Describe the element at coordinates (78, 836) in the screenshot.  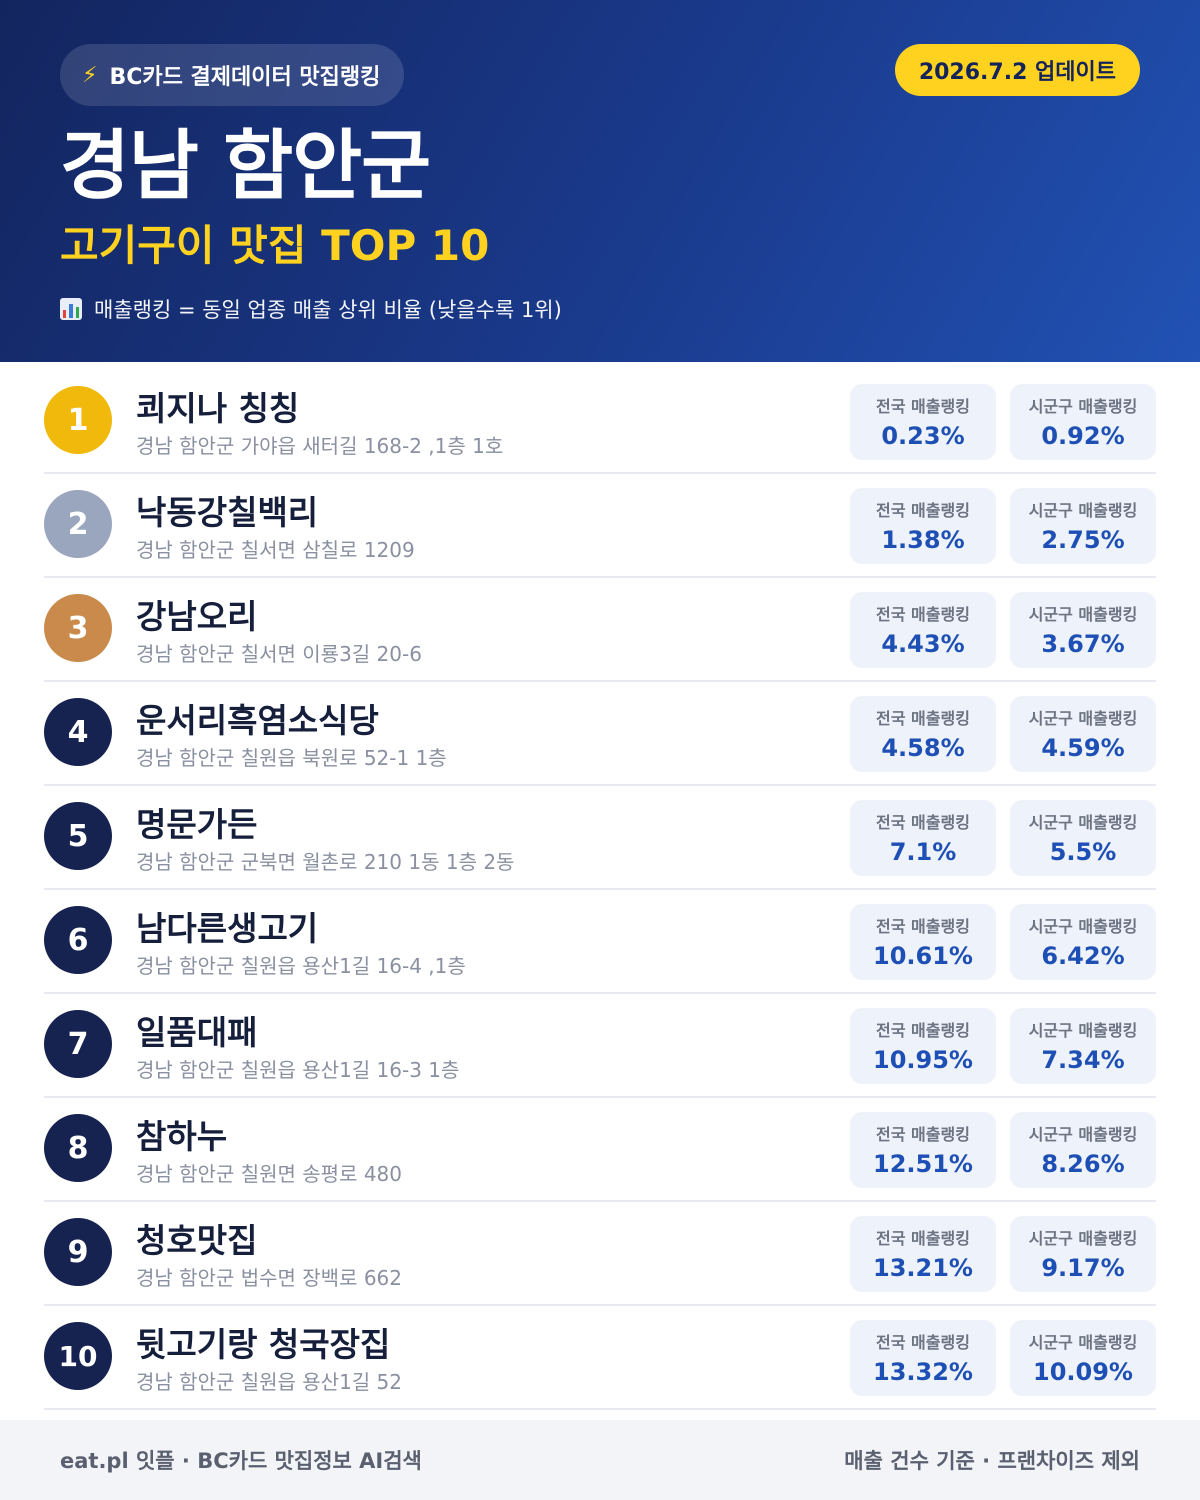
I see `rank-badge: 5` at that location.